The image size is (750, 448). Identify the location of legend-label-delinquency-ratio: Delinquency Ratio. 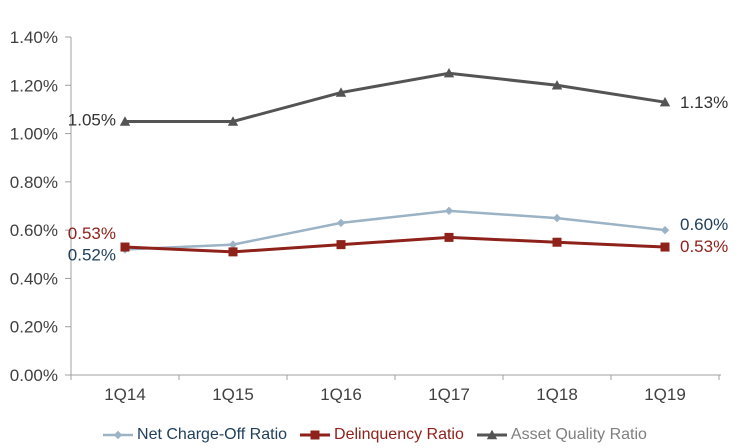
(399, 434).